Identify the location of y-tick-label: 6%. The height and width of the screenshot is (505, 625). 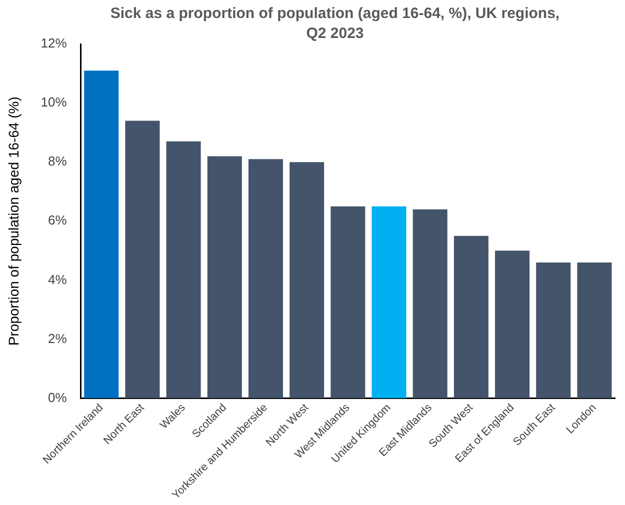
(58, 220).